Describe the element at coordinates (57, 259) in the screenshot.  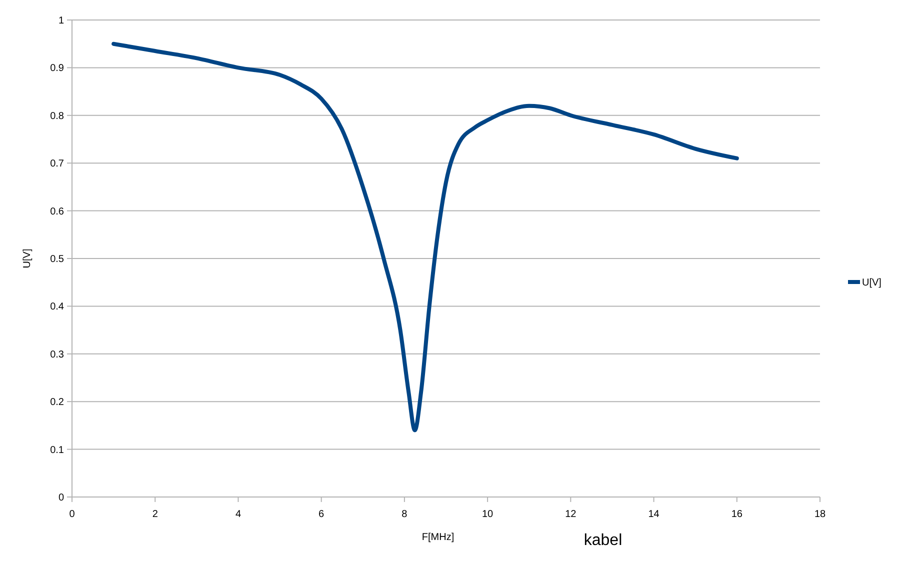
I see `y-tick-label: 0.5` at that location.